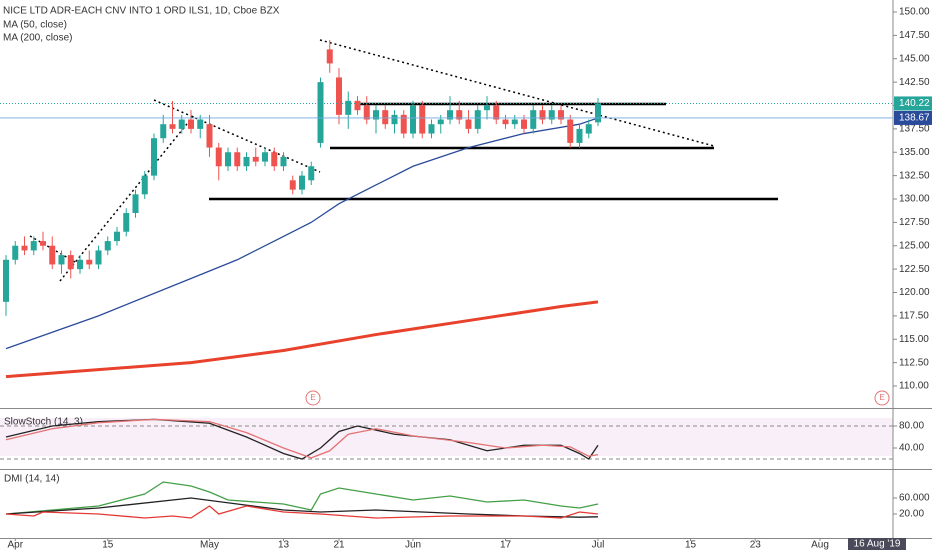 The width and height of the screenshot is (932, 555). What do you see at coordinates (35, 25) in the screenshot?
I see `indicator-label: MA (50, close)` at bounding box center [35, 25].